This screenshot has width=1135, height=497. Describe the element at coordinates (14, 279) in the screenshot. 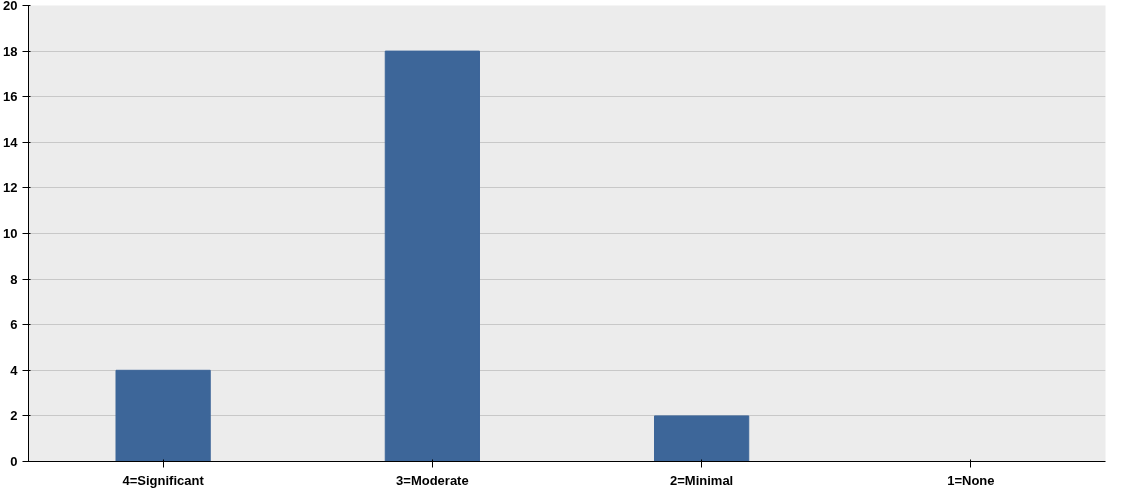

I see `y-tick-label: 8` at that location.